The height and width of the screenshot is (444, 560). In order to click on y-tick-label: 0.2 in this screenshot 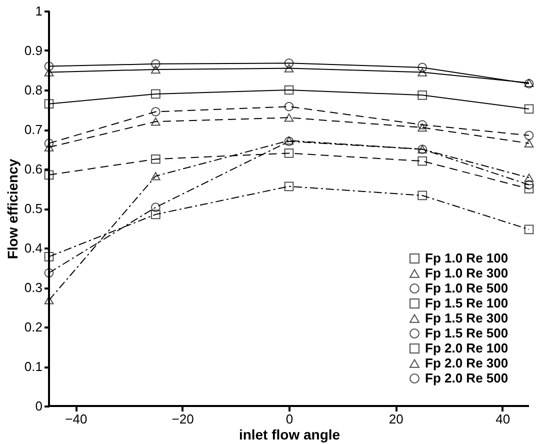, I will do `click(33, 327)`.